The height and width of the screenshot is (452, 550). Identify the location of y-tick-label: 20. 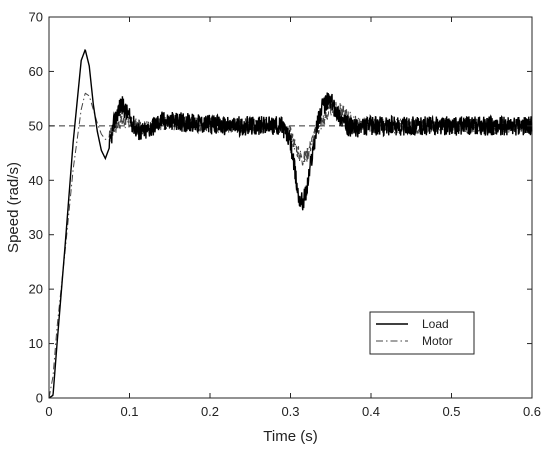
(36, 289).